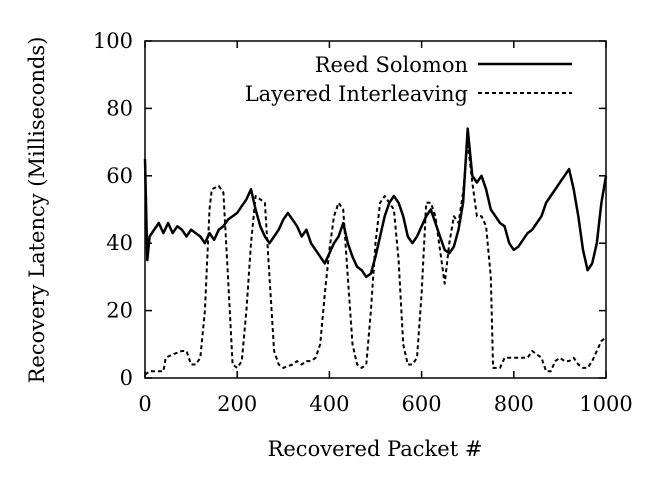 Image resolution: width=656 pixels, height=481 pixels. What do you see at coordinates (514, 404) in the screenshot?
I see `x-tick-label: 800` at bounding box center [514, 404].